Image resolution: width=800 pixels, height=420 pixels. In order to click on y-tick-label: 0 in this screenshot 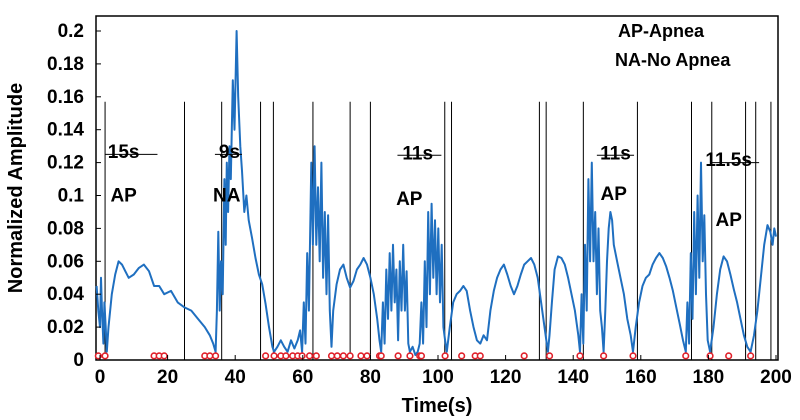, I will do `click(78, 360)`.